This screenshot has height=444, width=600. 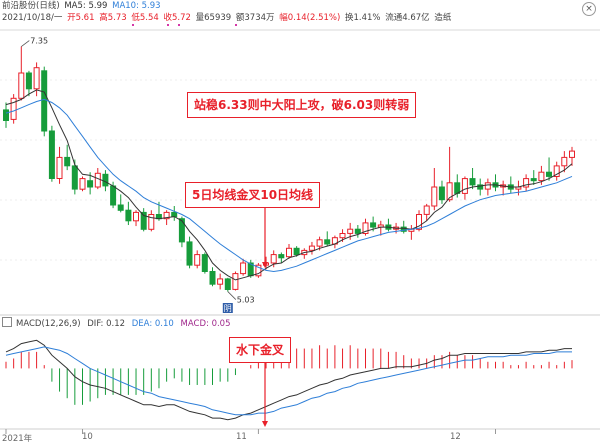 What do you see at coordinates (136, 6) in the screenshot?
I see `ma10-label: MA10: 5.93` at bounding box center [136, 6].